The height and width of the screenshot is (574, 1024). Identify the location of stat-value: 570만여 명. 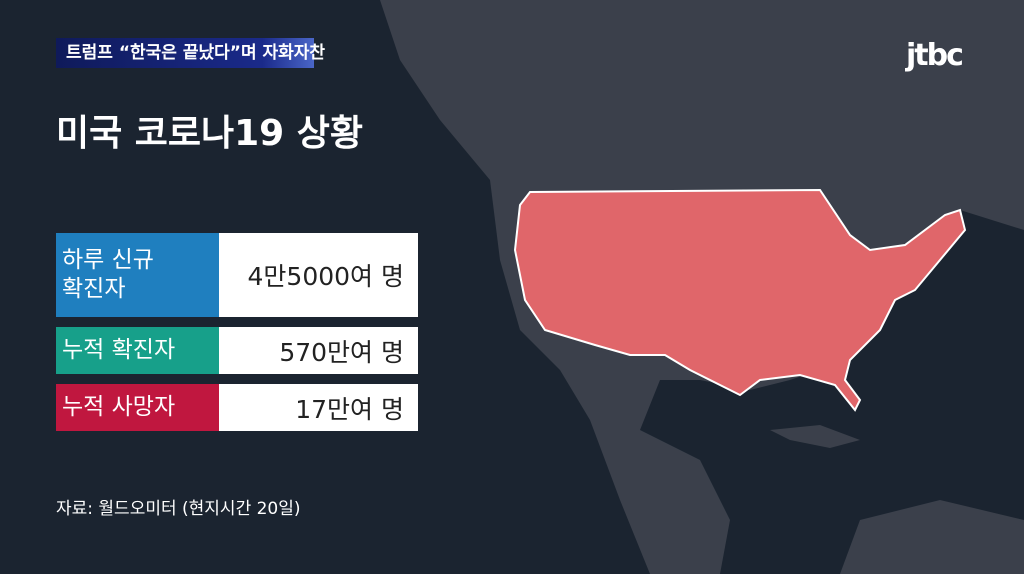
(318, 350).